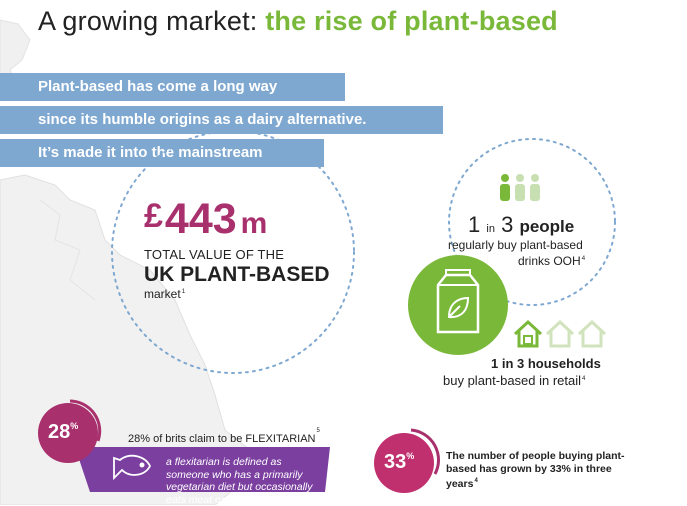 This screenshot has height=506, width=687. I want to click on intro-banner-3: It’s made it into the mainstream, so click(162, 153).